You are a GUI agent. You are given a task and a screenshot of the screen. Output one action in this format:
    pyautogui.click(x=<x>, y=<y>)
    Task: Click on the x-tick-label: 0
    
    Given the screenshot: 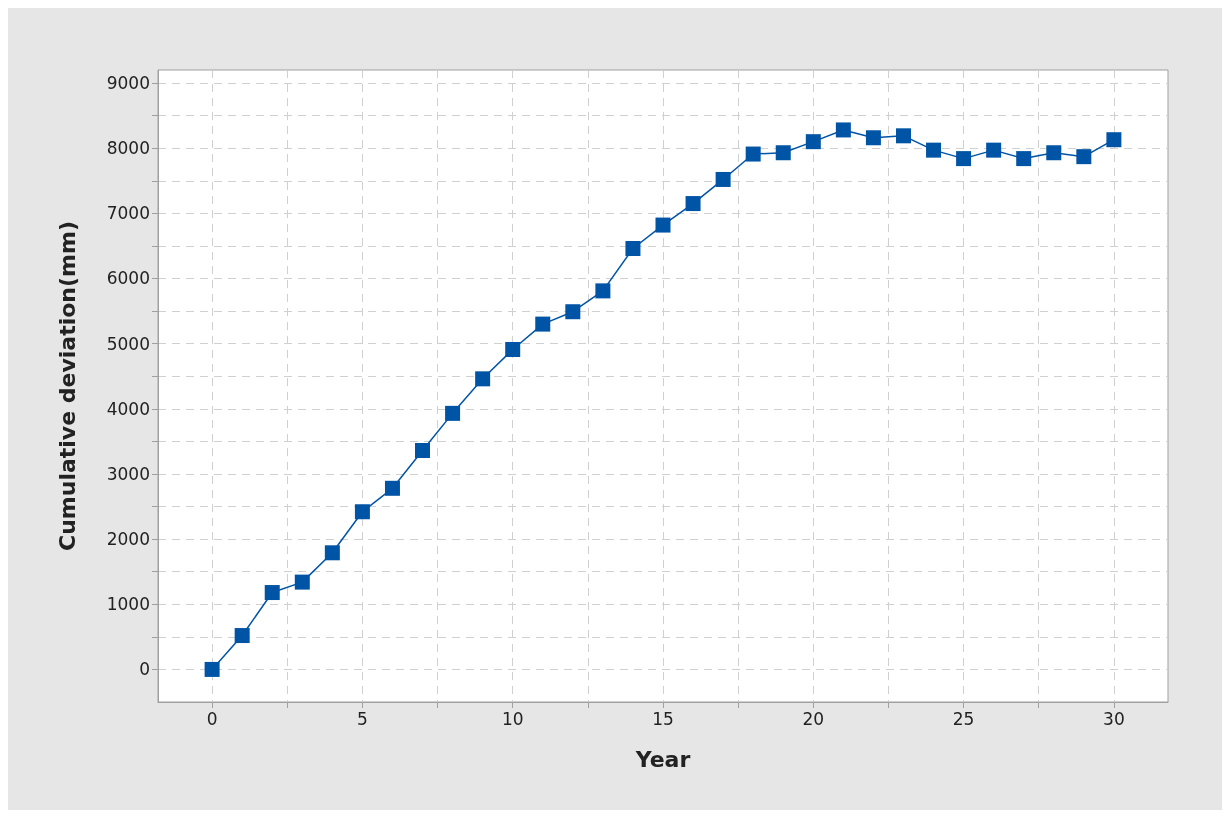 What is the action you would take?
    pyautogui.click(x=212, y=718)
    